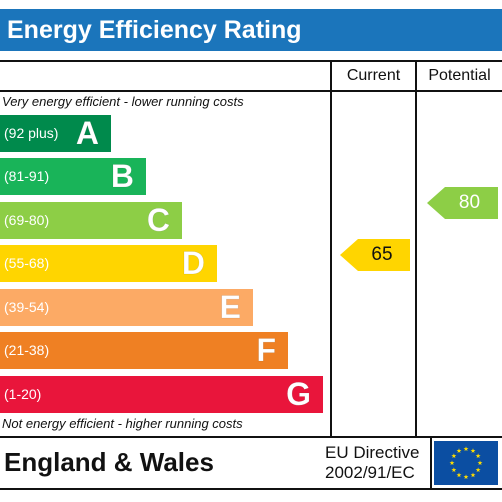 The height and width of the screenshot is (502, 502). What do you see at coordinates (459, 75) in the screenshot?
I see `potential-column-header: Potential` at bounding box center [459, 75].